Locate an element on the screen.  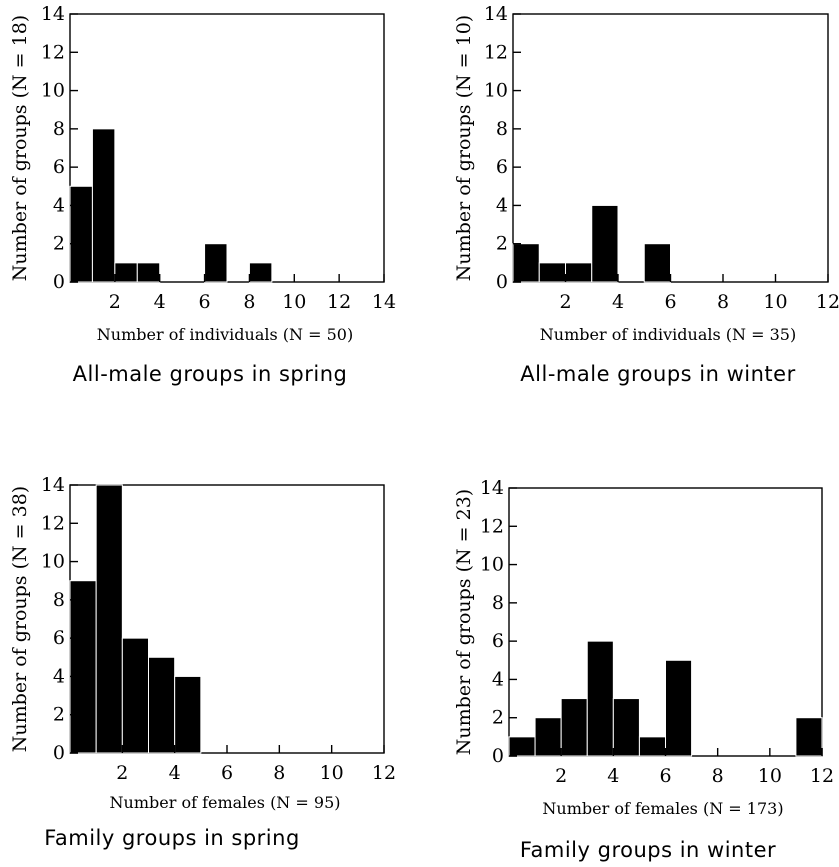
x-axis-label: Number of individuals (N = 50) is located at coordinates (225, 334).